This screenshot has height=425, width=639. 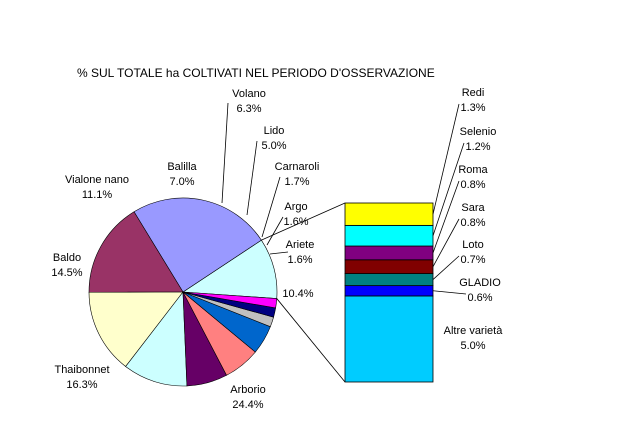 I want to click on pie-label-arborio: Arborio 24.4%, so click(x=247, y=397).